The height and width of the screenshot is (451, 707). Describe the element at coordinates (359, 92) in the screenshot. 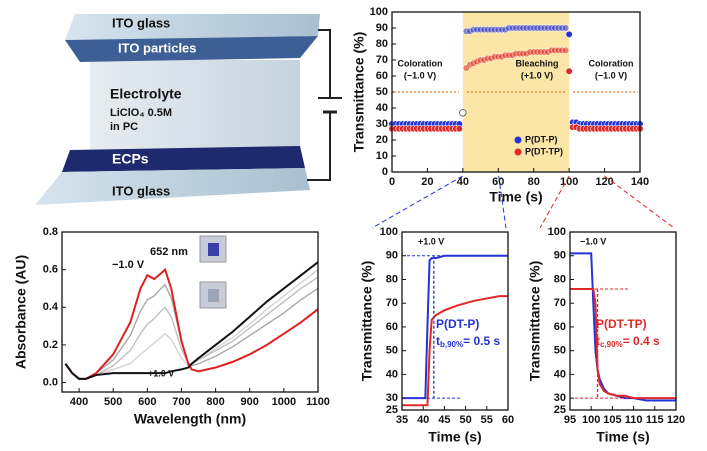

I see `y-axis-label: Transmittance (%)` at that location.